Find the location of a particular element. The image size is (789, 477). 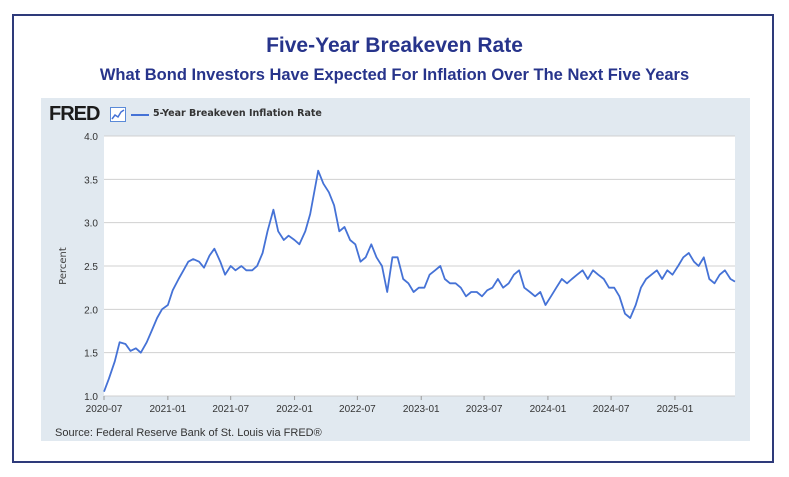

legend-line-swatch is located at coordinates (140, 115).